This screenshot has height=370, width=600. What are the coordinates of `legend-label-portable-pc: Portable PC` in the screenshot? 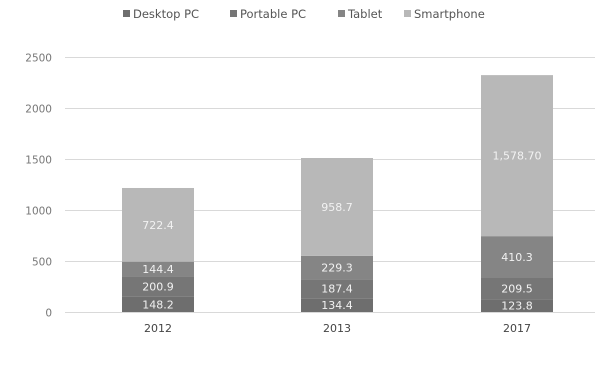 It's located at (273, 14).